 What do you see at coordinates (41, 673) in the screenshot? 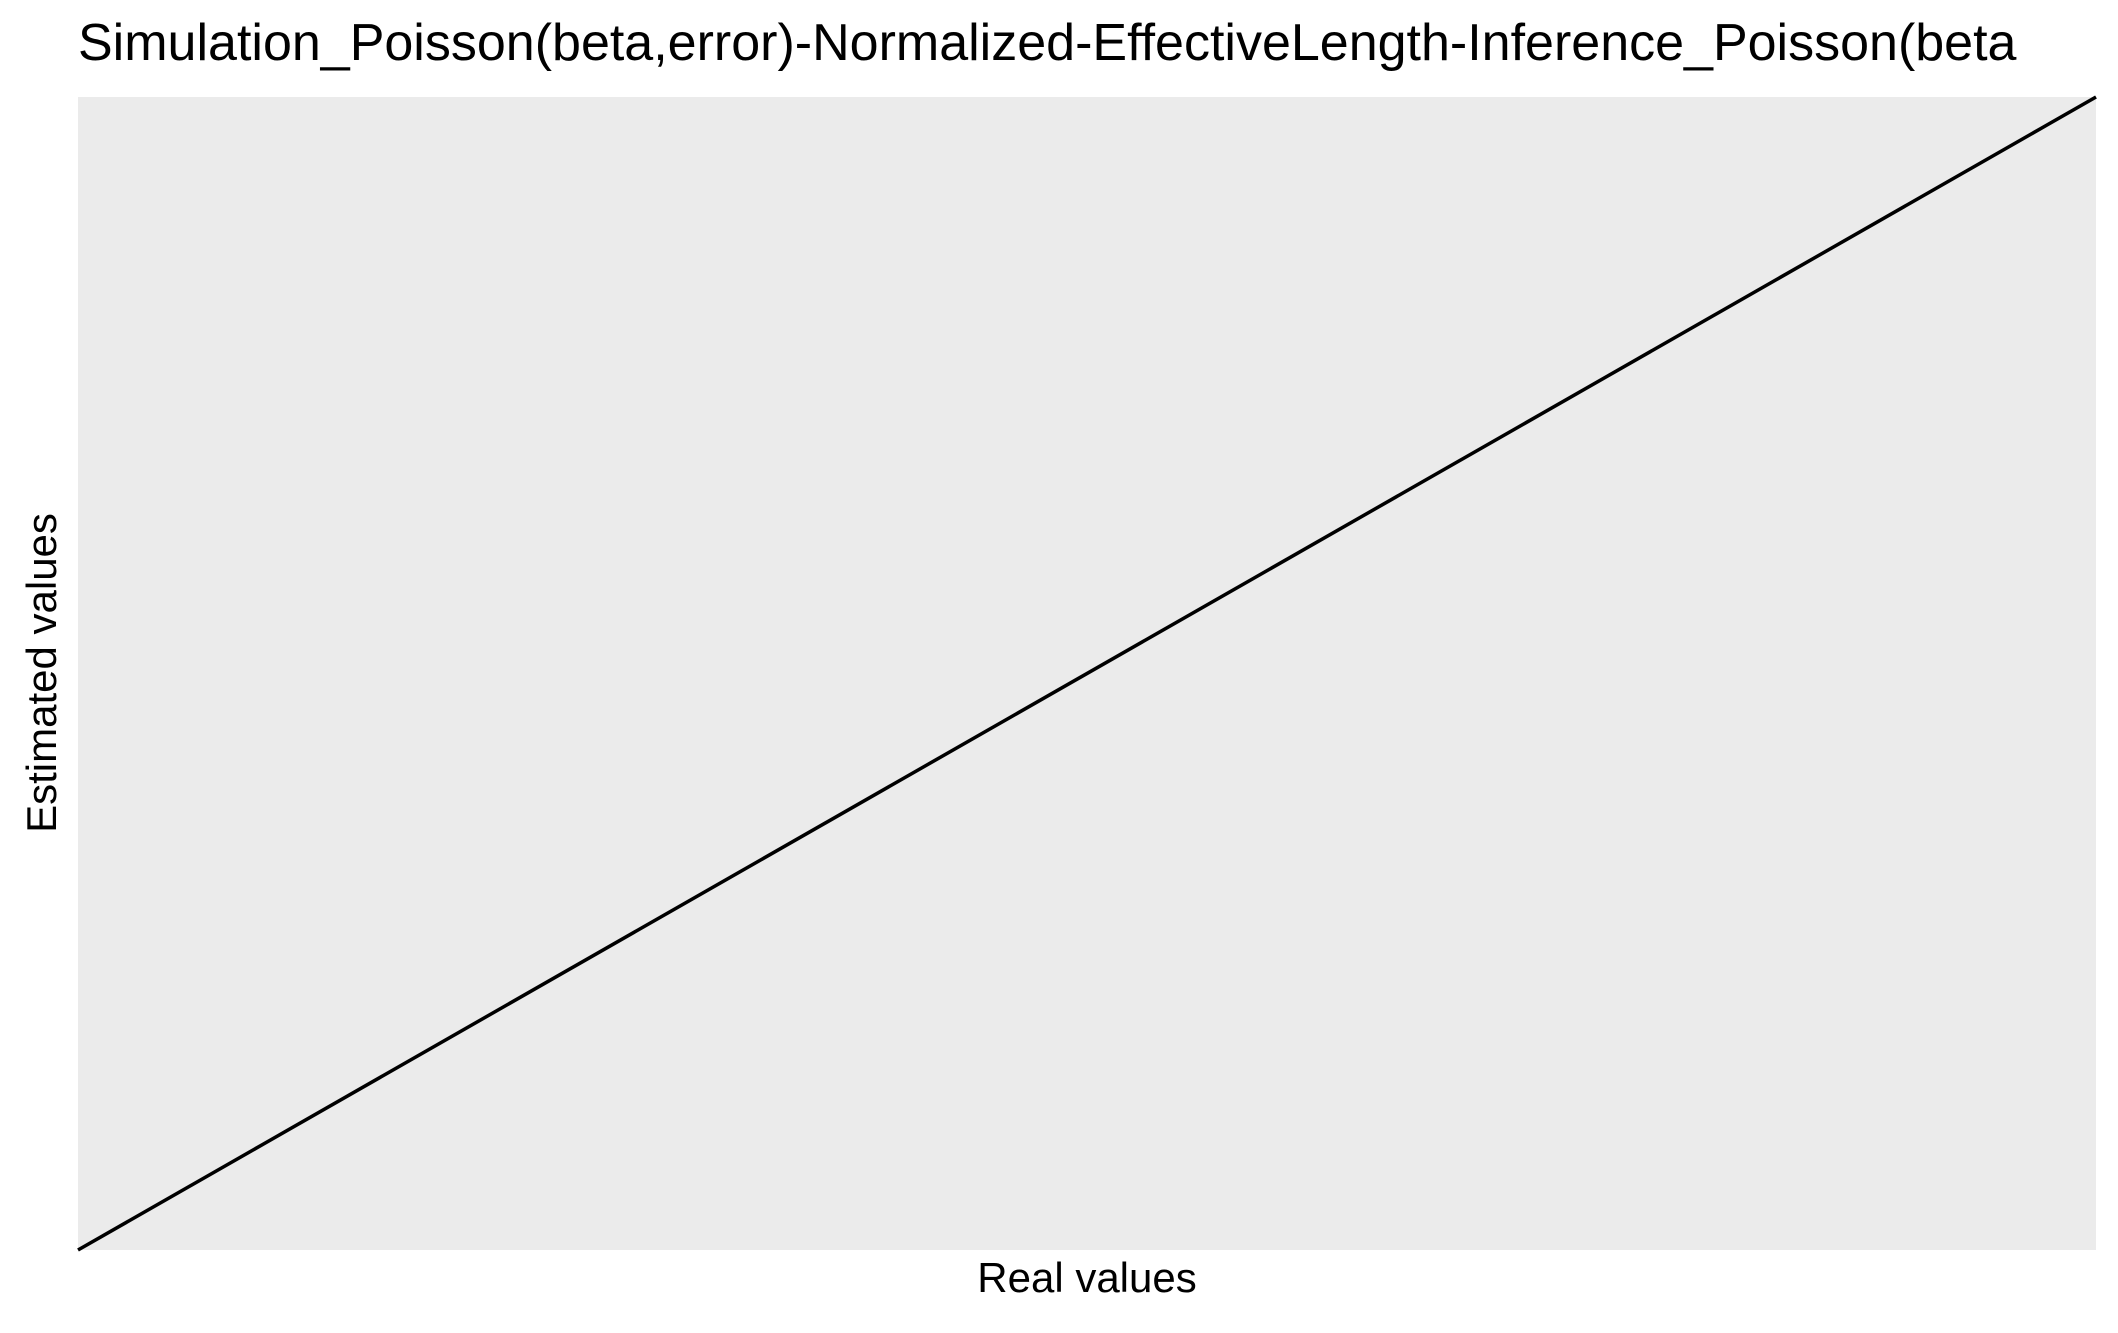
I see `y-axis-label: Estimated values` at bounding box center [41, 673].